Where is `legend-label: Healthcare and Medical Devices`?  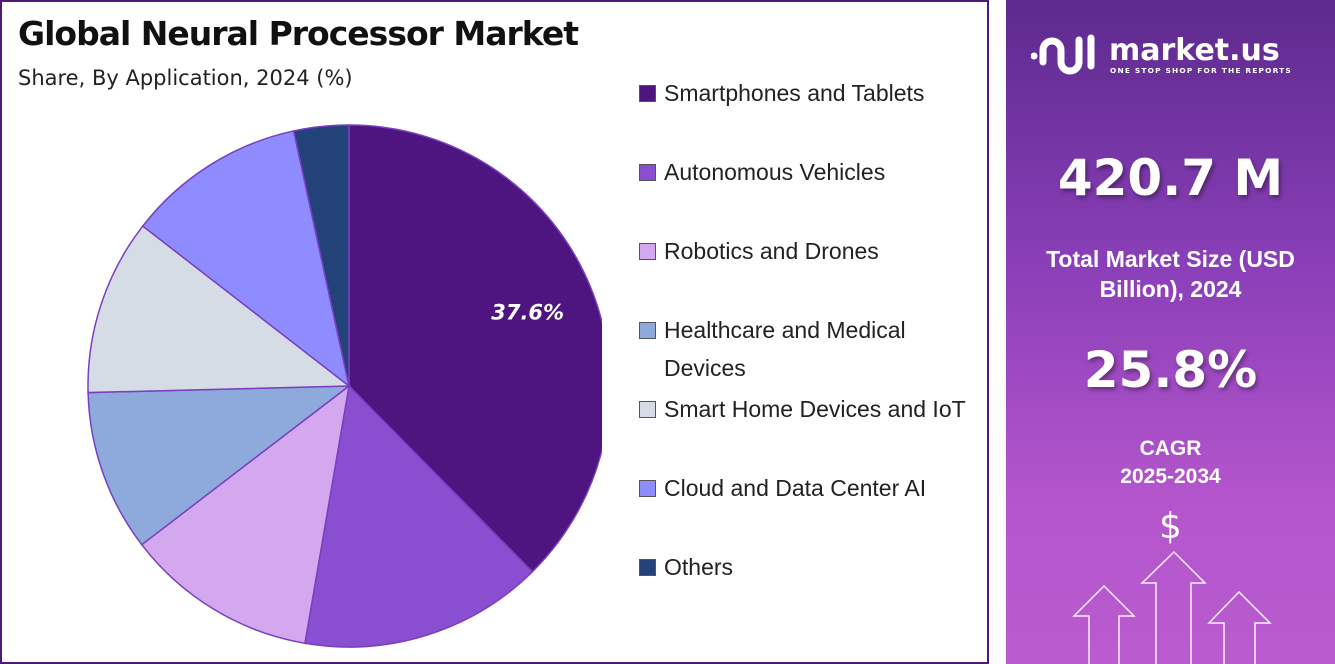 legend-label: Healthcare and Medical Devices is located at coordinates (785, 349).